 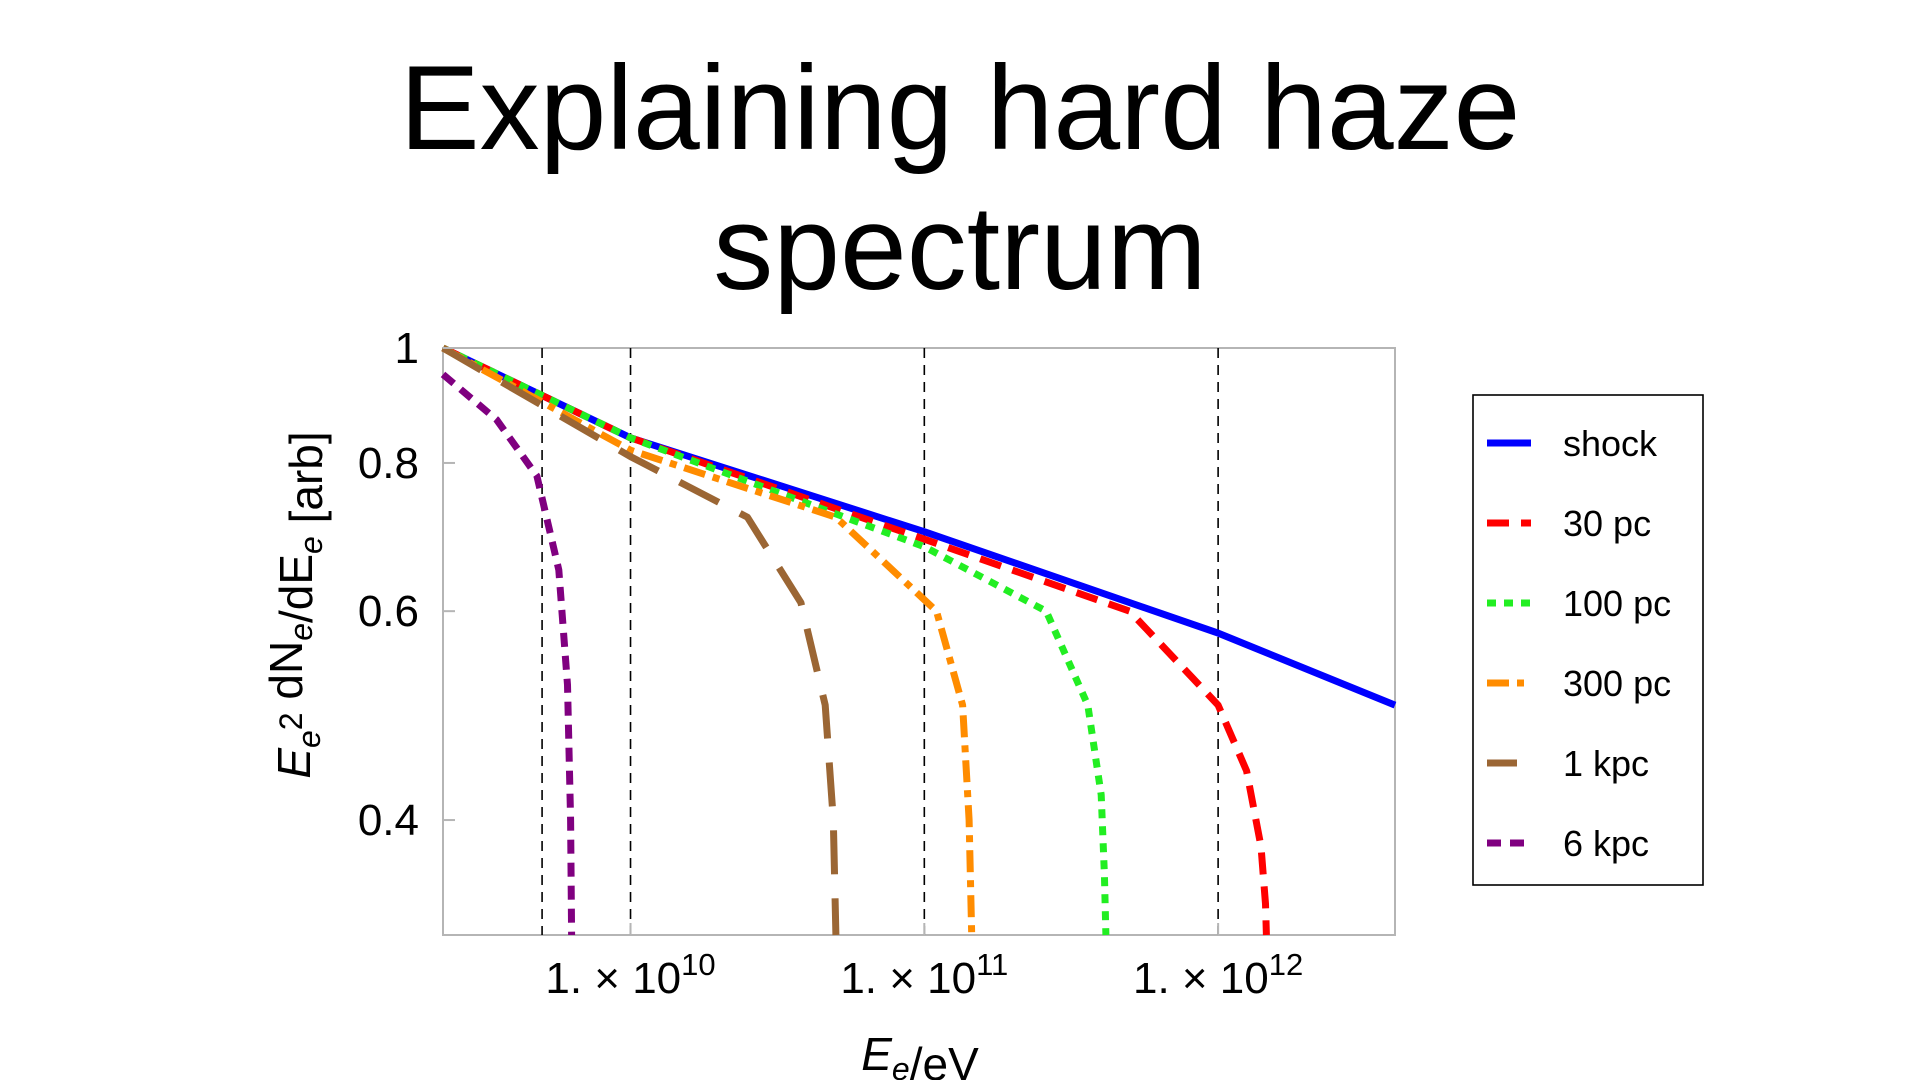 What do you see at coordinates (296, 604) in the screenshot?
I see `y-axis-title: Ee2 dNe/dEe [arb]` at bounding box center [296, 604].